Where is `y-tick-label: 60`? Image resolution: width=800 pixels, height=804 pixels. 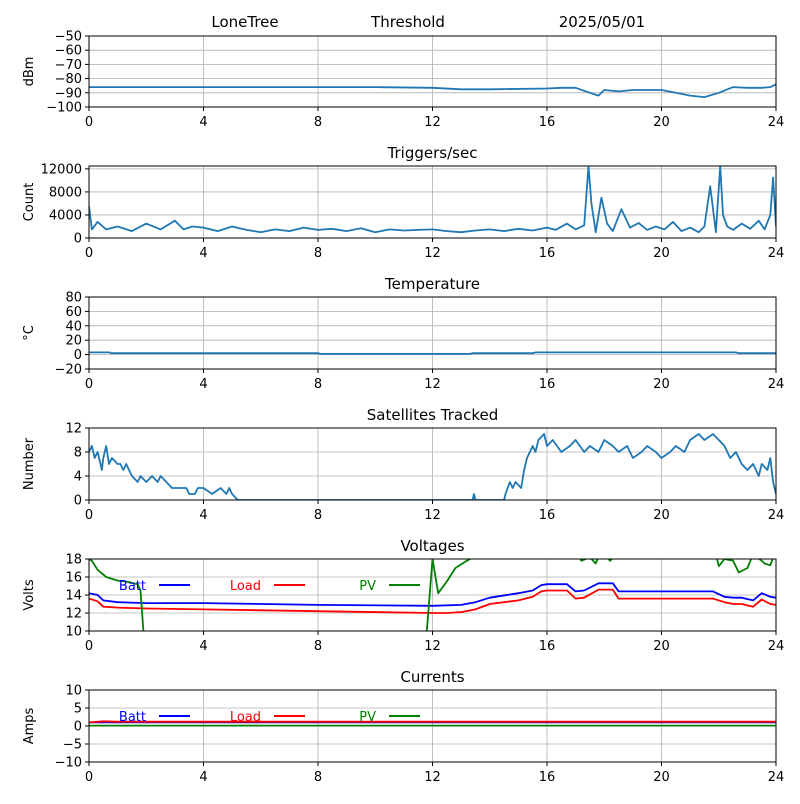
y-tick-label: 60 is located at coordinates (73, 312).